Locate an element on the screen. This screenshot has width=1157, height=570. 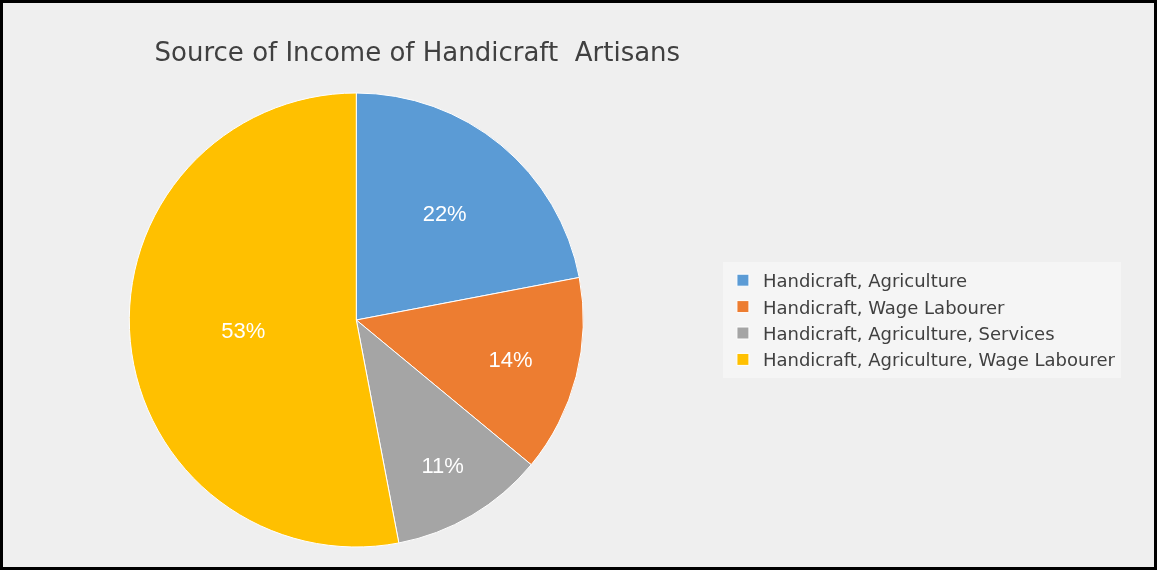
legend-label: Handicraft, Wage Labourer is located at coordinates (884, 307).